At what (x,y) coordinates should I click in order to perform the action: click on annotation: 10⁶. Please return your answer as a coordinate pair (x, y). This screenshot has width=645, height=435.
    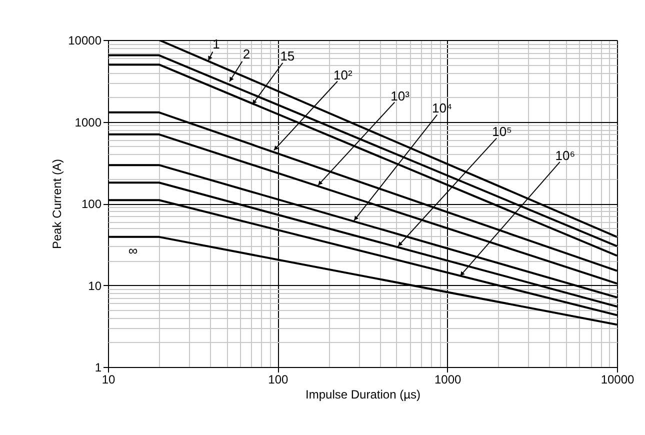
    Looking at the image, I should click on (565, 155).